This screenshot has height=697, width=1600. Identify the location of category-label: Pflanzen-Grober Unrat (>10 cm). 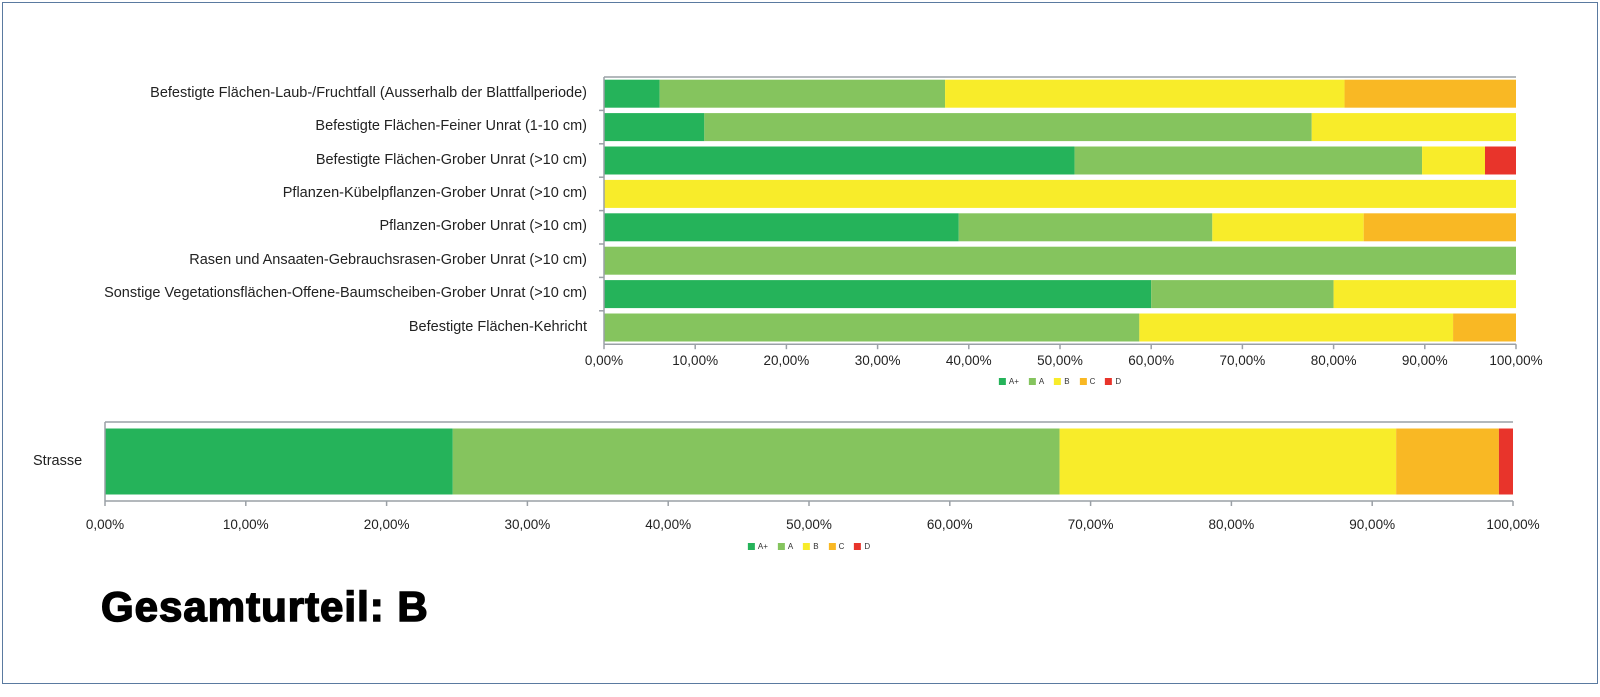
(483, 226).